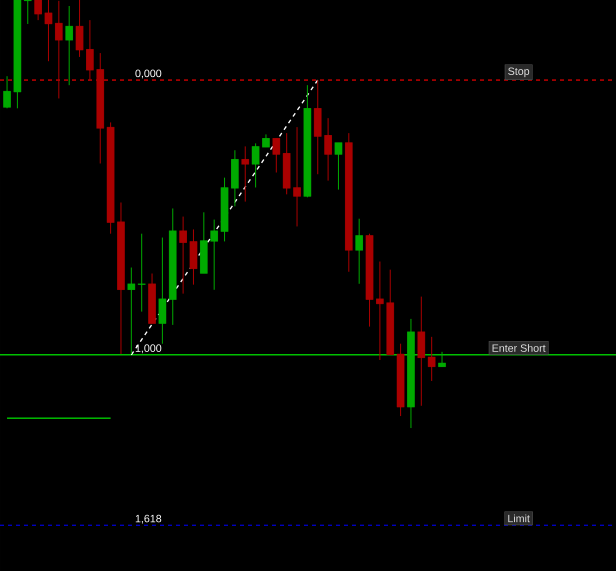  Describe the element at coordinates (149, 349) in the screenshot. I see `annotation: 1,000` at that location.